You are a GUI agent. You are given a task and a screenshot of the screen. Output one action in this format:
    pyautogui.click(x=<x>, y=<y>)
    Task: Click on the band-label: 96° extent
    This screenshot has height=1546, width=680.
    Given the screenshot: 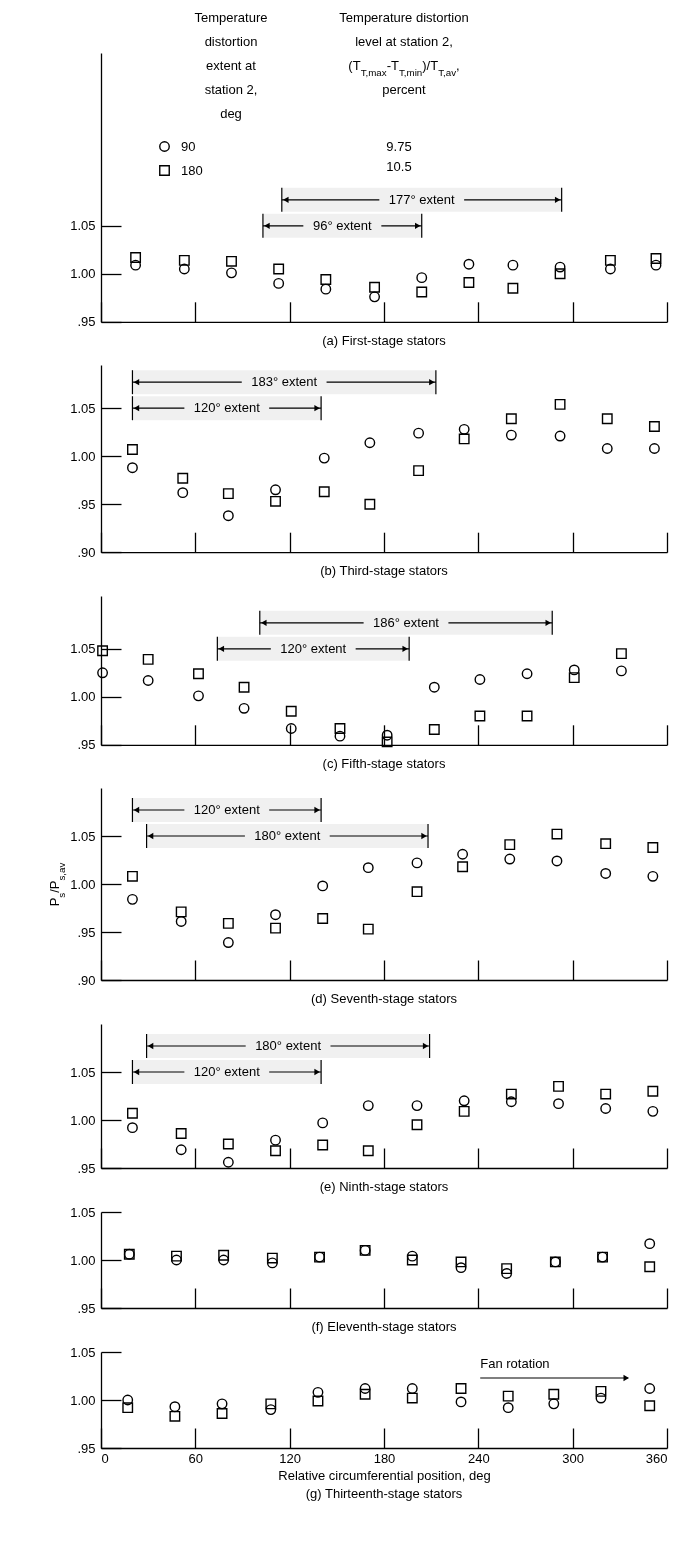 What is the action you would take?
    pyautogui.click(x=342, y=225)
    